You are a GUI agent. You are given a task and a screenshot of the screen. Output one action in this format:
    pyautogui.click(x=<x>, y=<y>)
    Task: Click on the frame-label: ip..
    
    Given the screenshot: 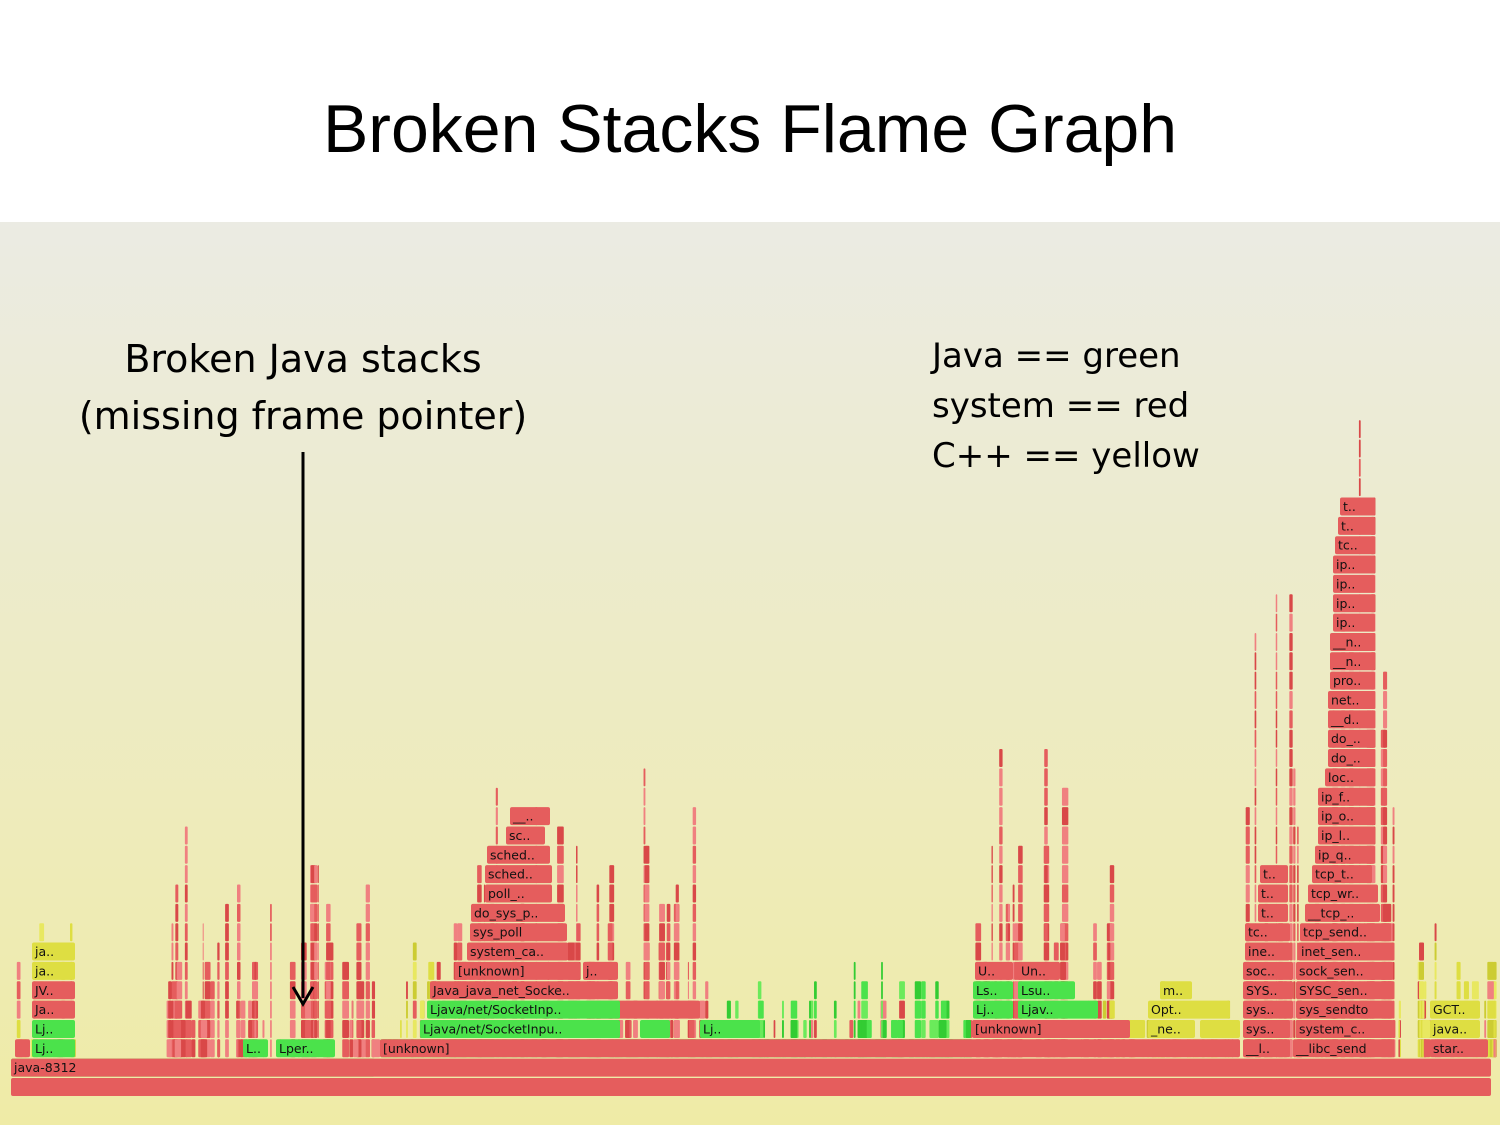 What is the action you would take?
    pyautogui.click(x=1345, y=583)
    